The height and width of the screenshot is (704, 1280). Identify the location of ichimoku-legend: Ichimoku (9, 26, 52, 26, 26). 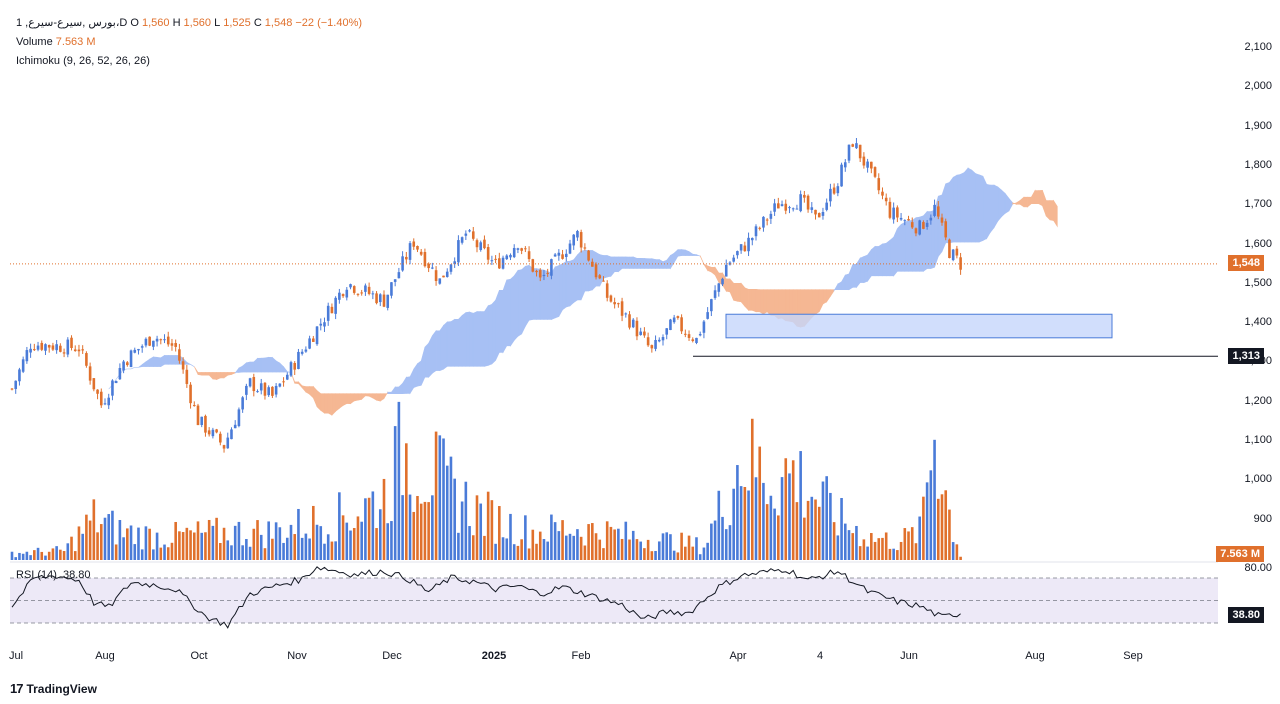
(83, 61).